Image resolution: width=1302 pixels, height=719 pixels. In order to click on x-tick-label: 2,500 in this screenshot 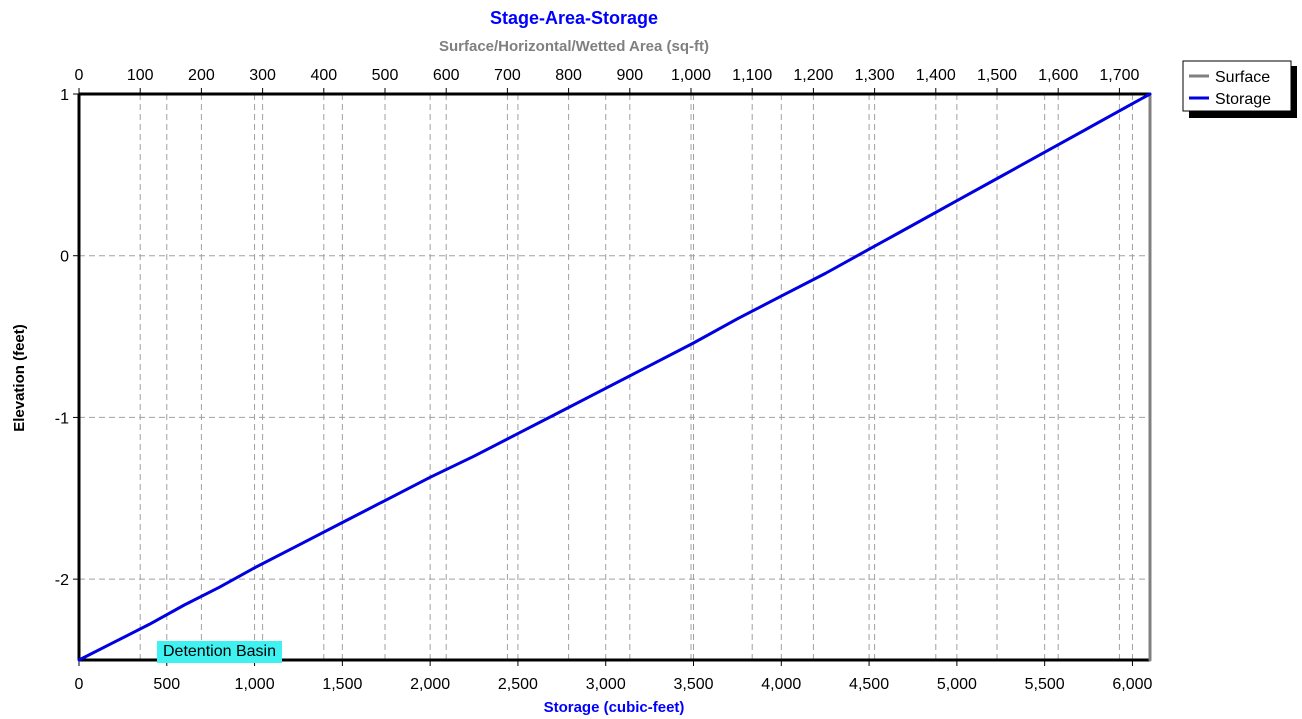, I will do `click(518, 684)`.